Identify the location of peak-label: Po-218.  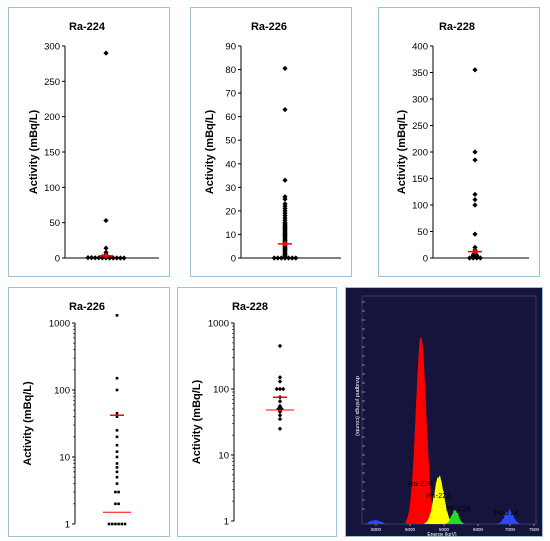
(458, 508).